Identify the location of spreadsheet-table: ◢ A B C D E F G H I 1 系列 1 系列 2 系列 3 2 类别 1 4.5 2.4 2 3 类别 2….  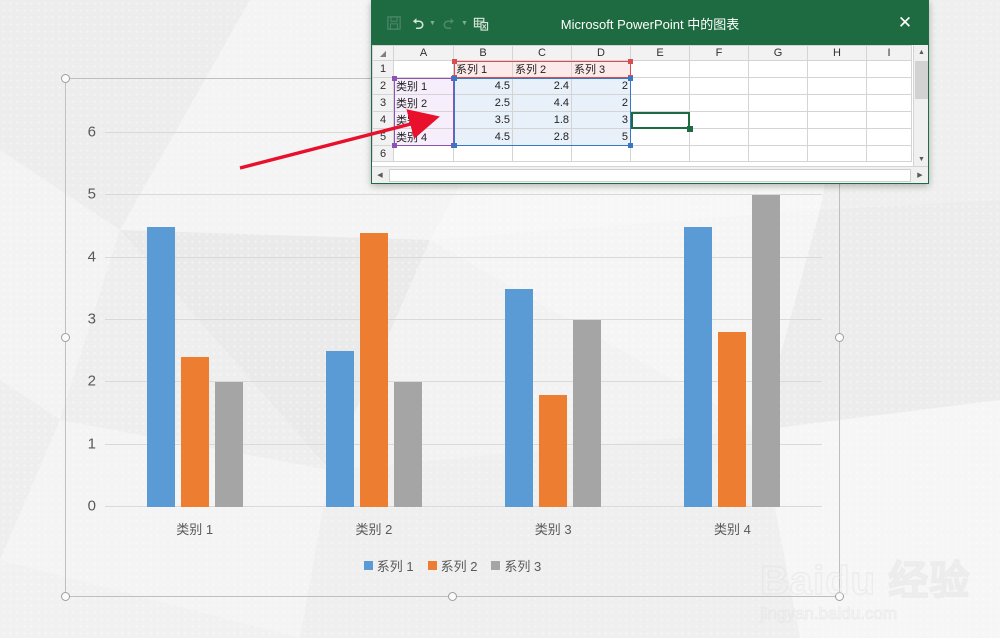
(642, 103).